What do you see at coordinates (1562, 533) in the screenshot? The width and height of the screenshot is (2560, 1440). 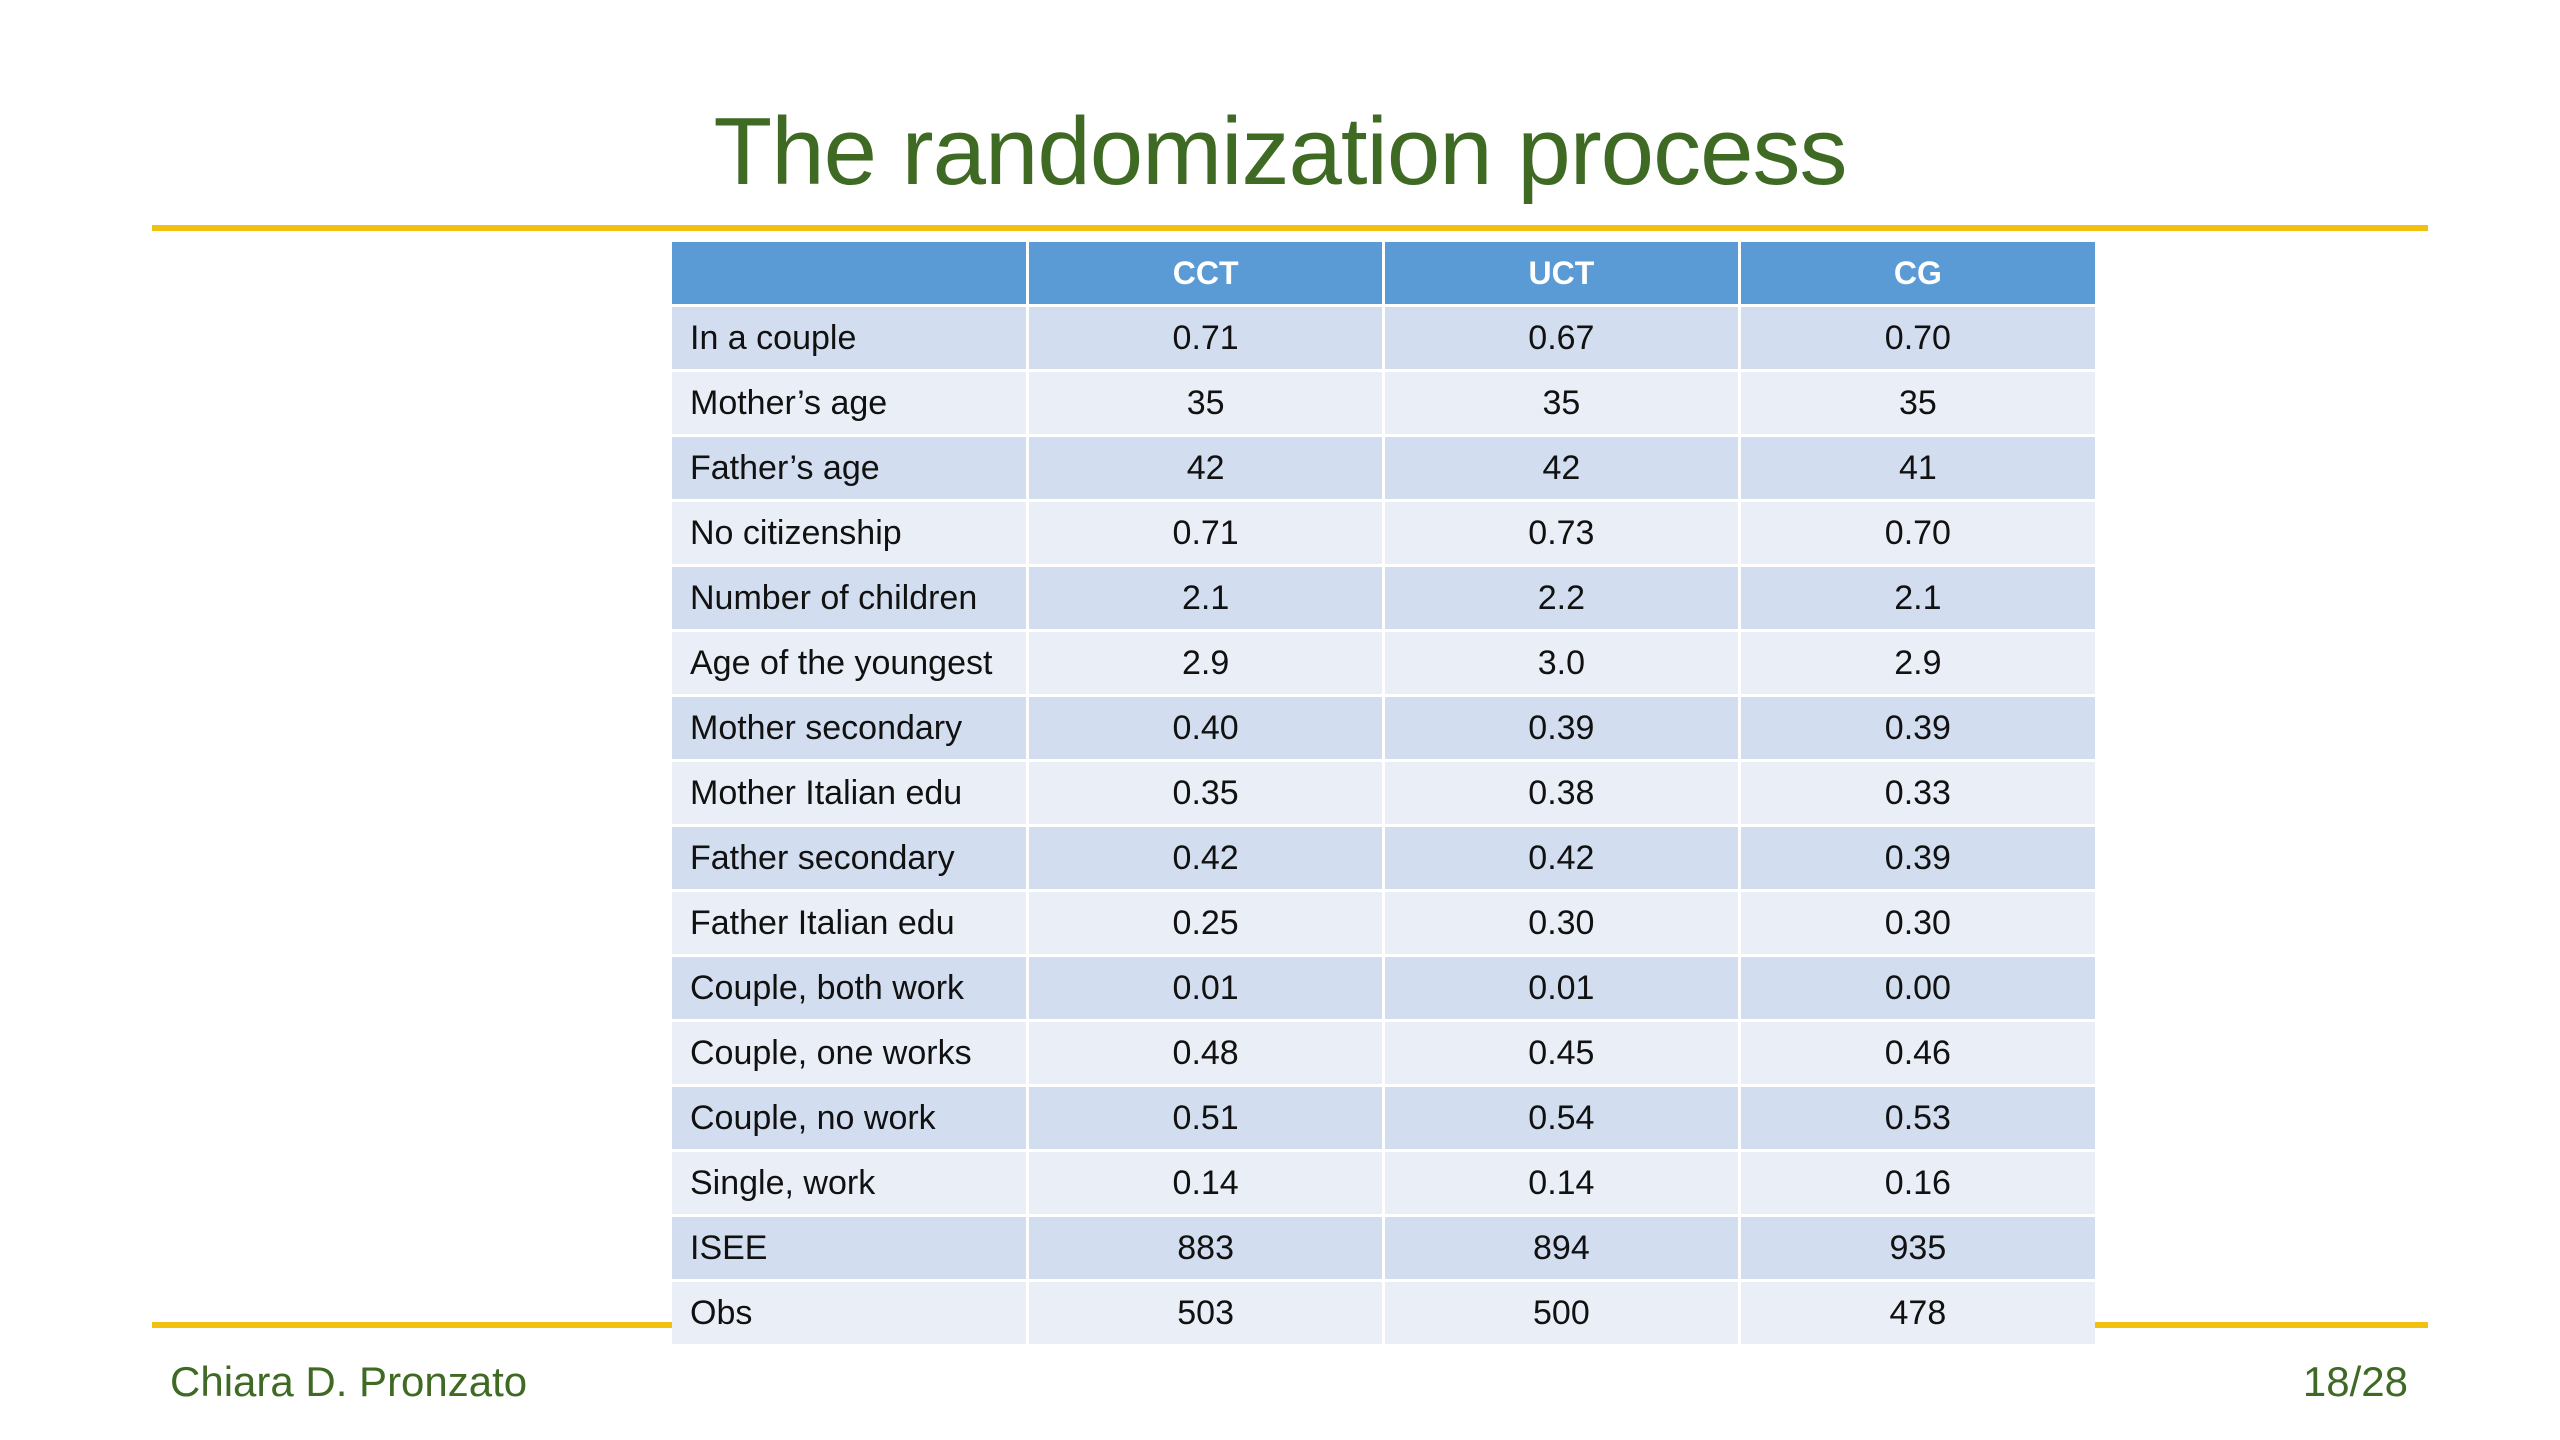 I see `cell-uct: 0.73` at bounding box center [1562, 533].